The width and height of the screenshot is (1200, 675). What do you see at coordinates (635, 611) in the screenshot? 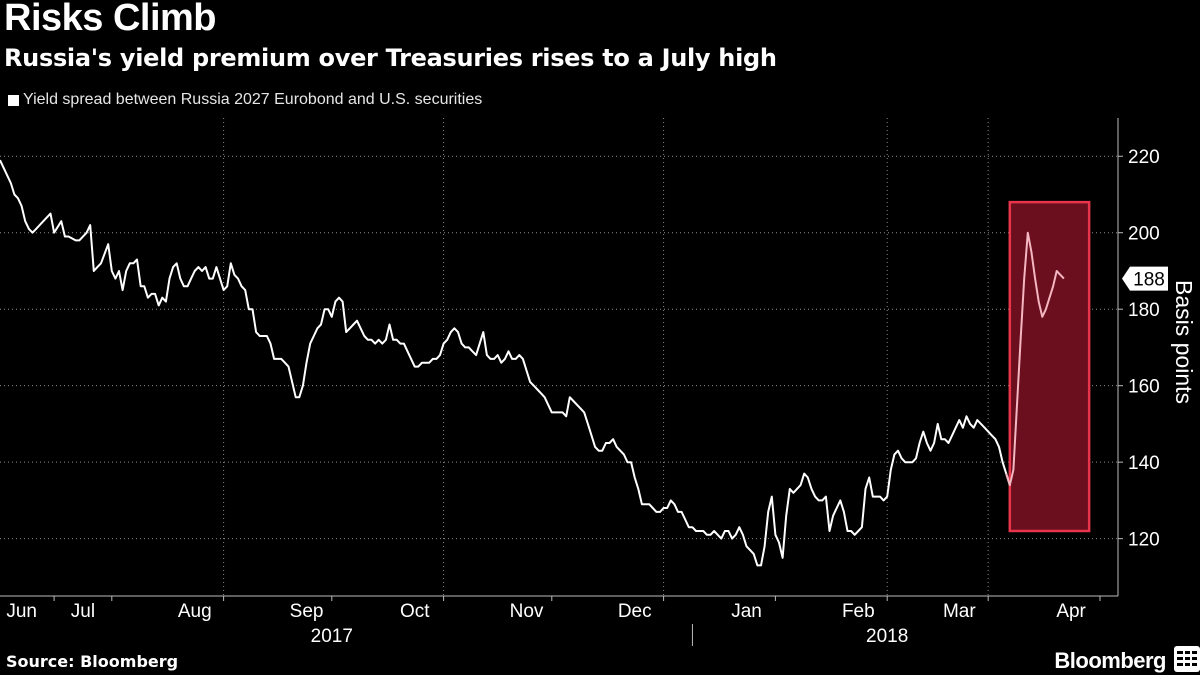
I see `x-tick-label: Dec` at bounding box center [635, 611].